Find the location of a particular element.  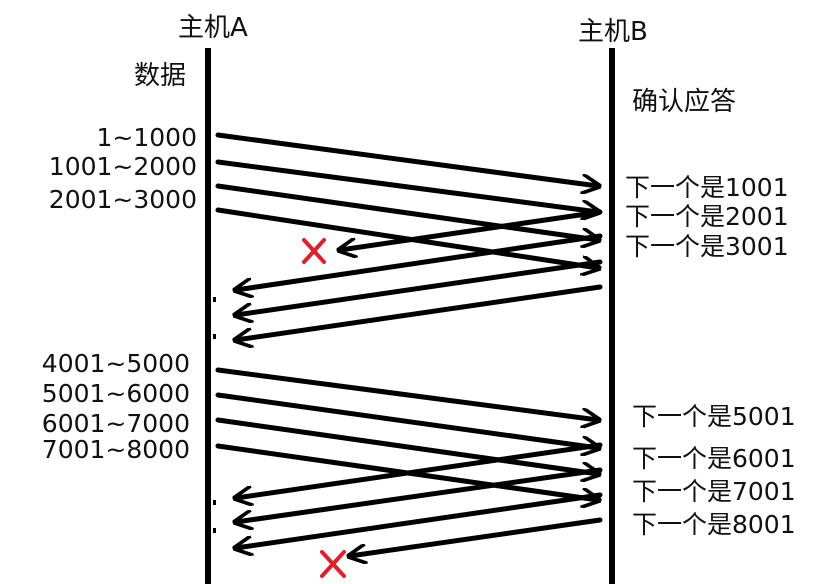

data-label: 1001~2000 is located at coordinates (123, 166).